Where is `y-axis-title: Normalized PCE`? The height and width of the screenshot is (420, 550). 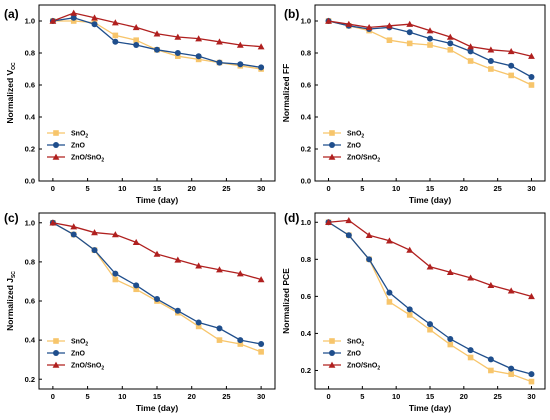
y-axis-title: Normalized PCE is located at coordinates (286, 301).